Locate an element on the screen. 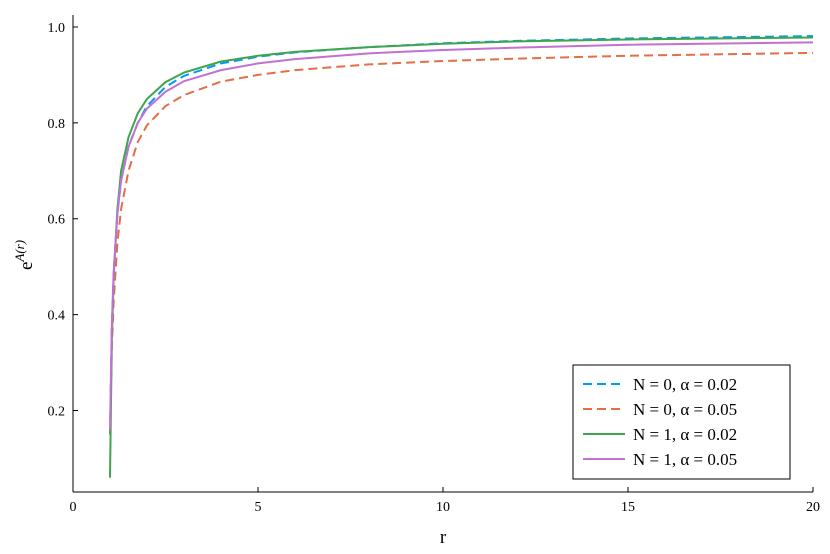  legend-label: N = 1, α = 0.02 is located at coordinates (685, 434).